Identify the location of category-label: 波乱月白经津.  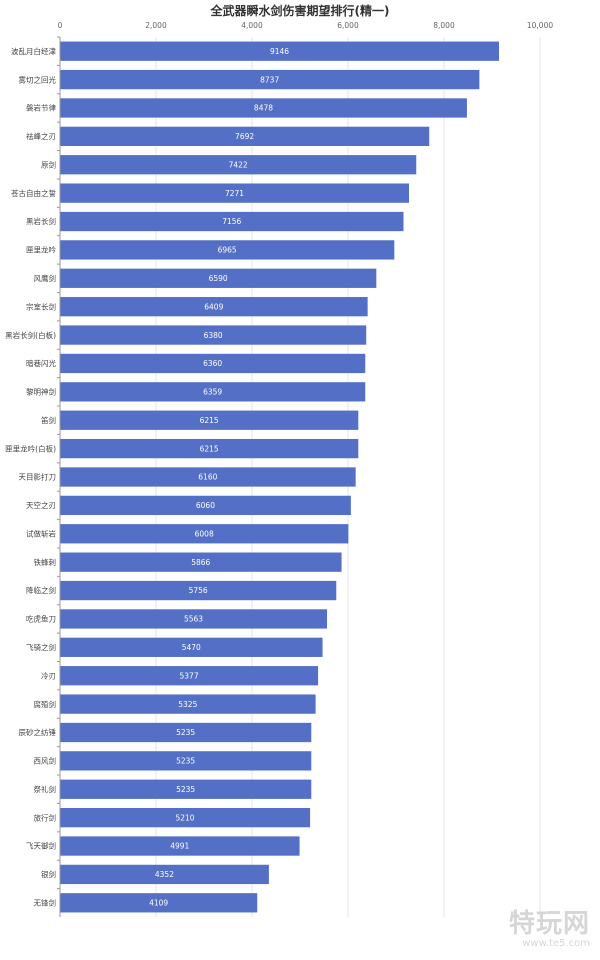
(33, 51).